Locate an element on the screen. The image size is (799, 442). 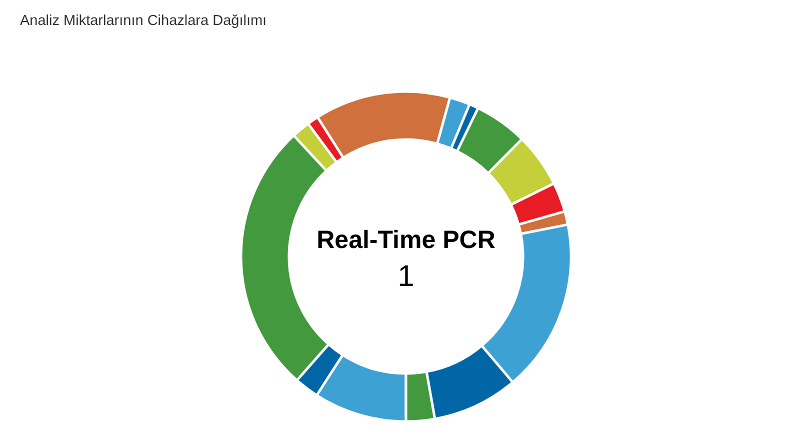
chart-title: Analiz Miktarlarının Cihazlara Dağılımı is located at coordinates (143, 21).